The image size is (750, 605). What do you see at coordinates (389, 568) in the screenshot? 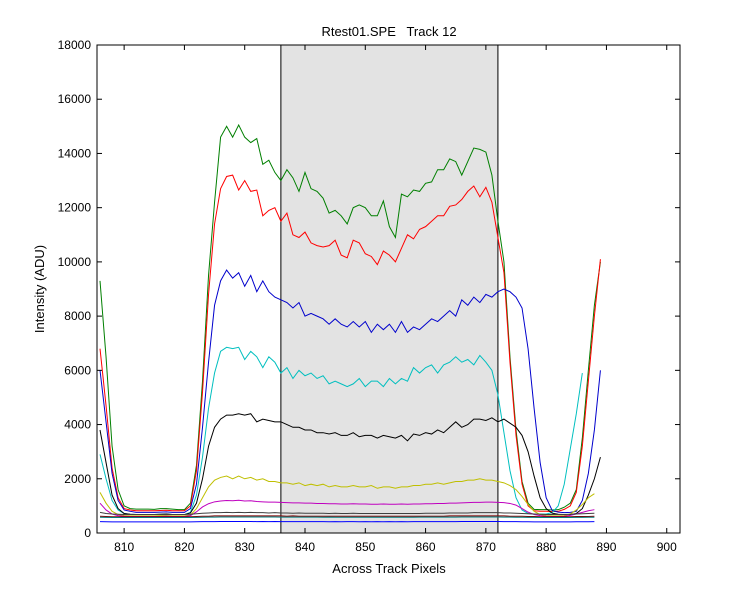
I see `x-axis-title: Across Track Pixels` at bounding box center [389, 568].